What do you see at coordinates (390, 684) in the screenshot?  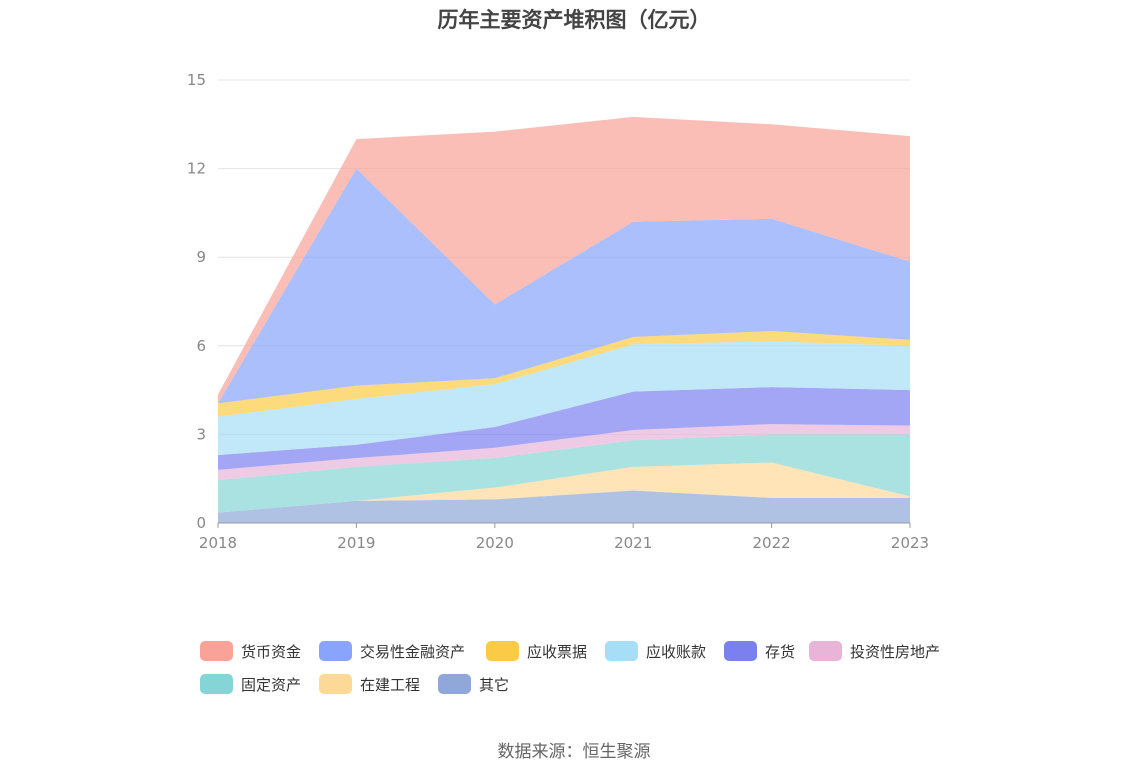 I see `legend-label: 在建工程` at bounding box center [390, 684].